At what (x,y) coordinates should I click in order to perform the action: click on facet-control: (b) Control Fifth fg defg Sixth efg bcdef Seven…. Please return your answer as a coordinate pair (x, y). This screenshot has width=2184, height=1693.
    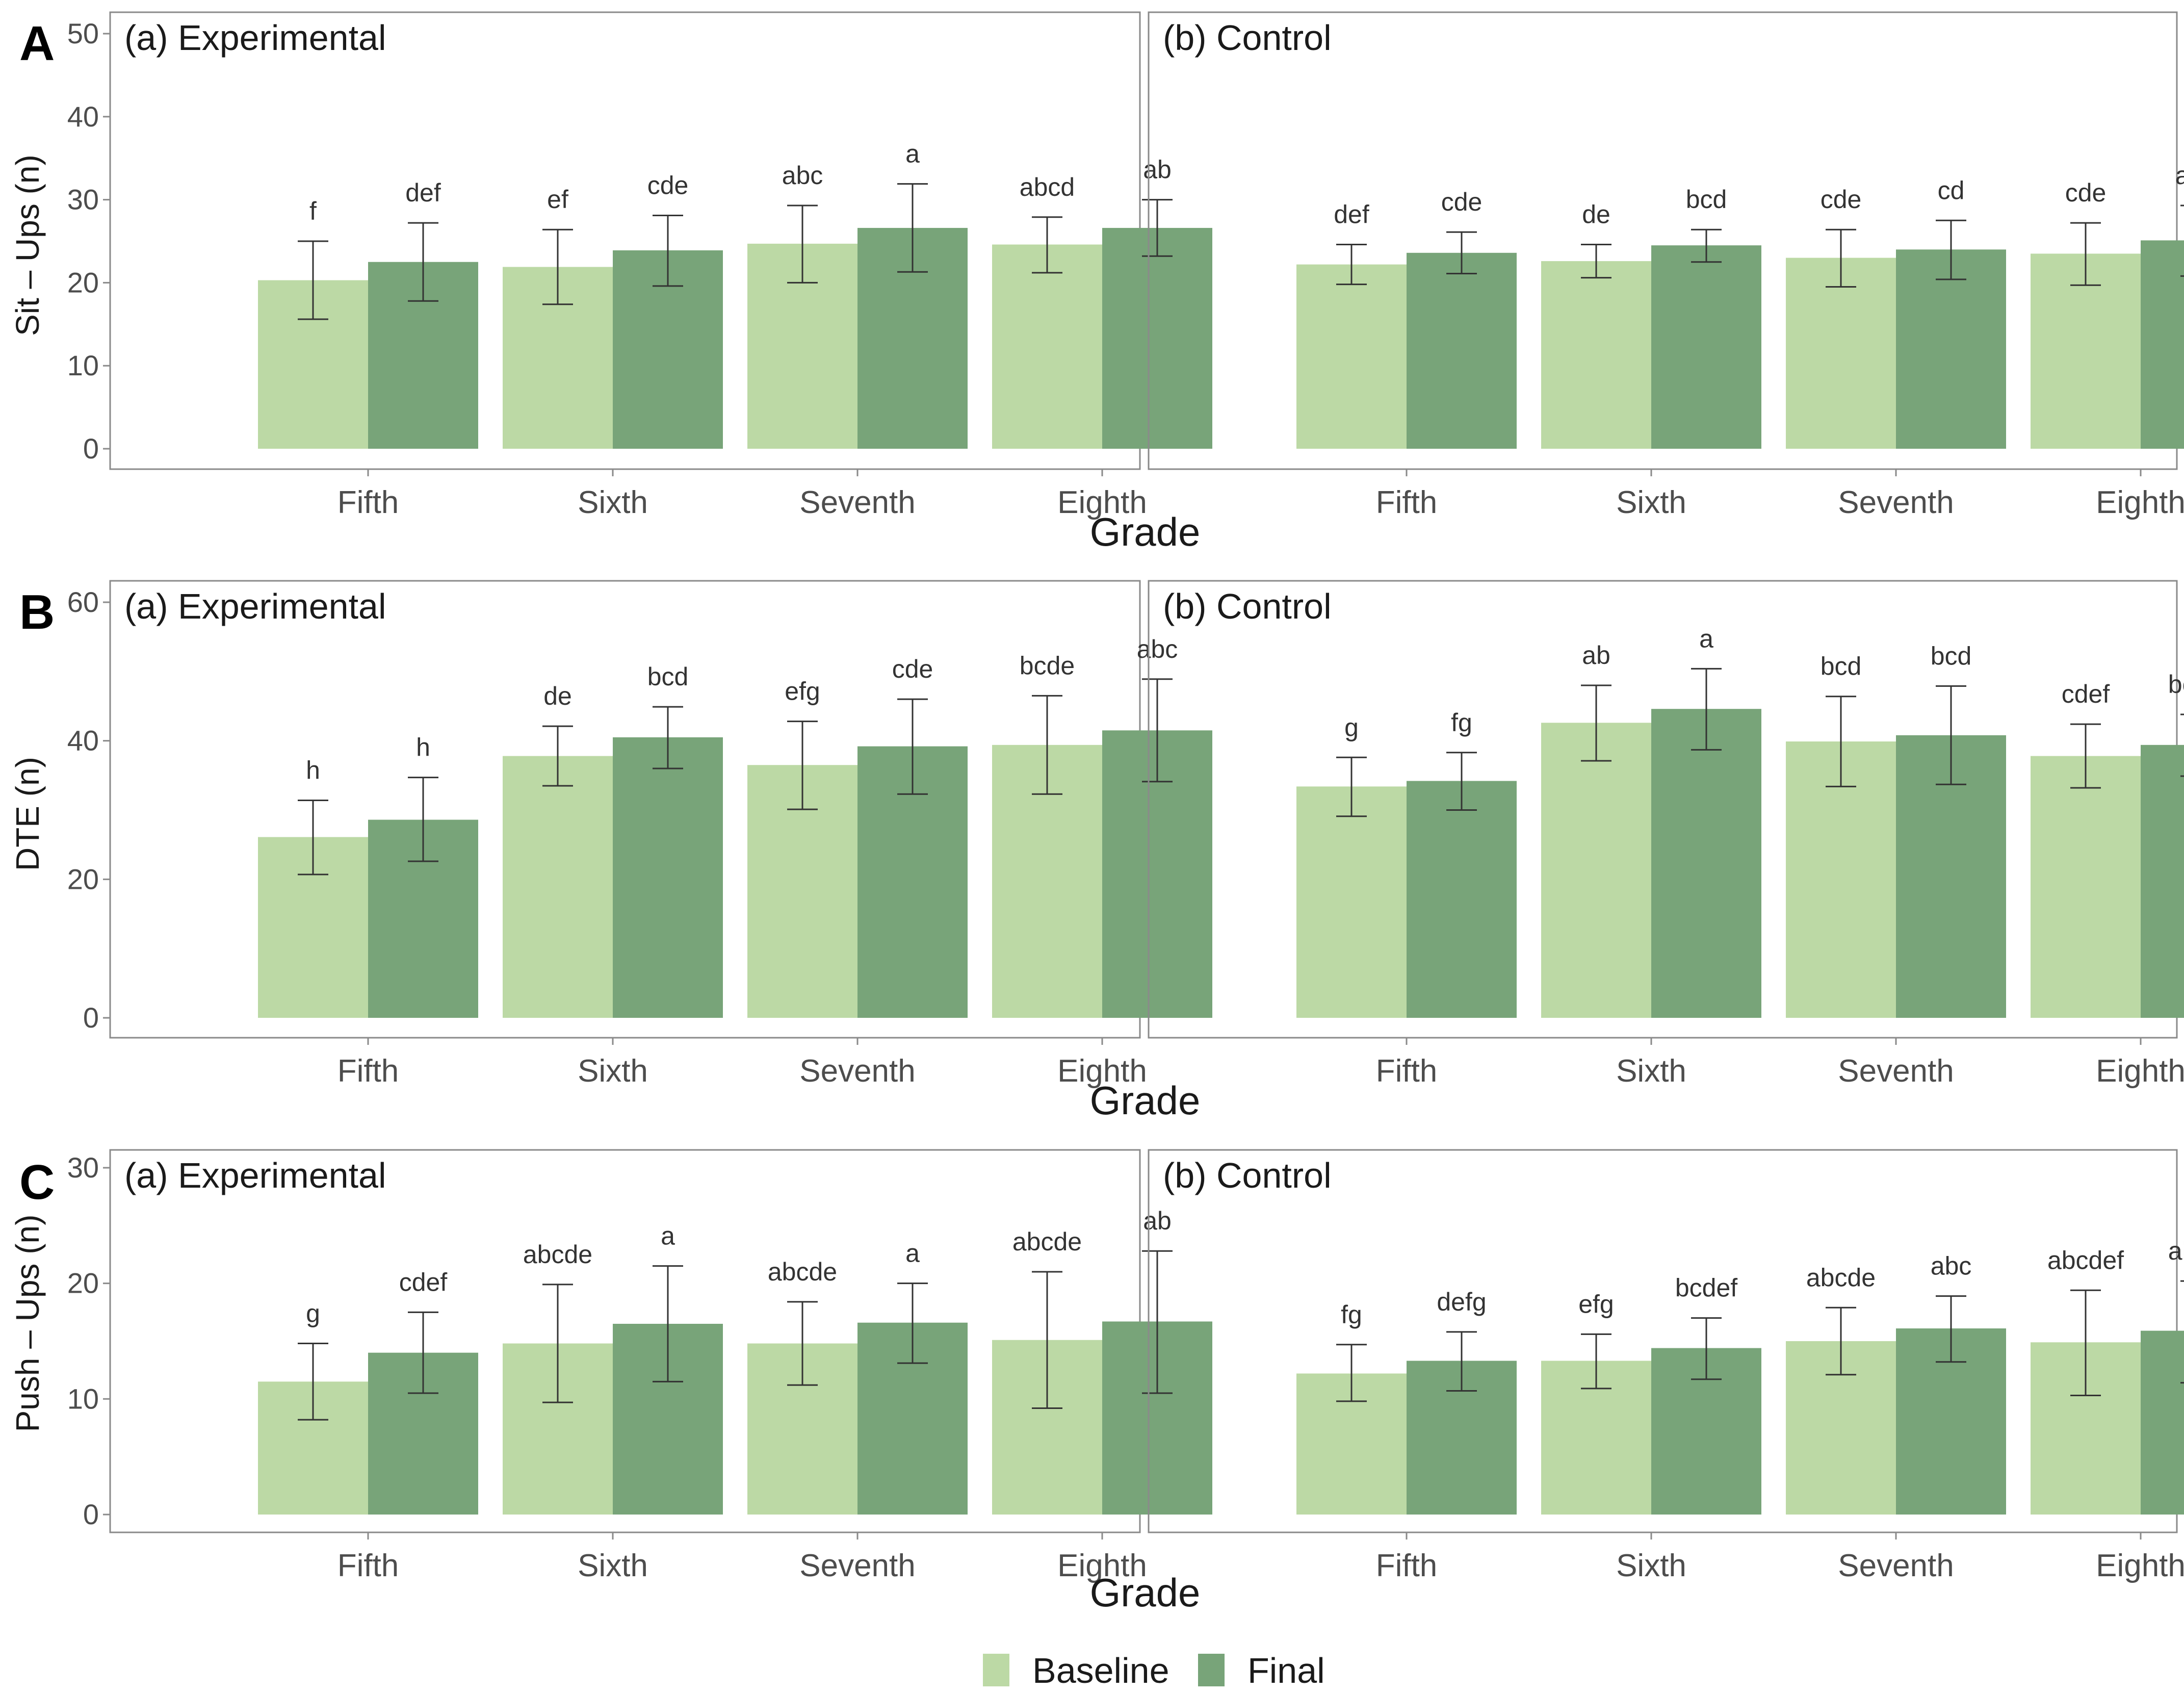
    Looking at the image, I should click on (1666, 1366).